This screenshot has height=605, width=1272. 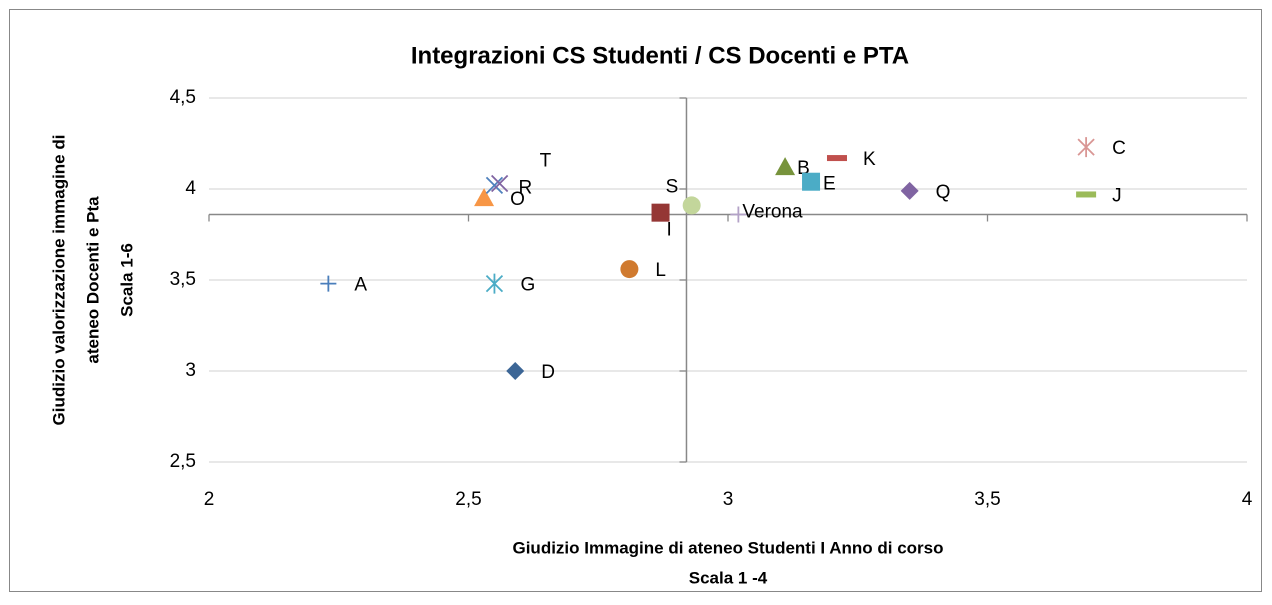 I want to click on x-tick-label: 2,5, so click(x=468, y=499).